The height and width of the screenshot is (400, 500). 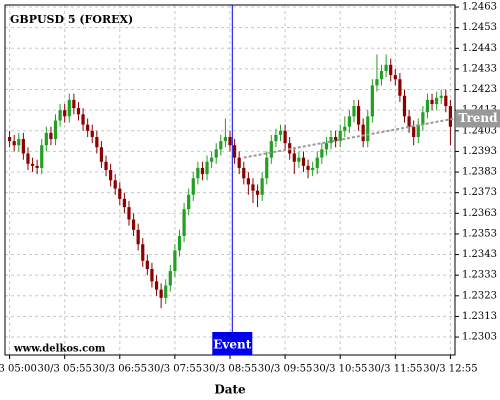 I want to click on y-tick-label: 1.2383, so click(x=479, y=172).